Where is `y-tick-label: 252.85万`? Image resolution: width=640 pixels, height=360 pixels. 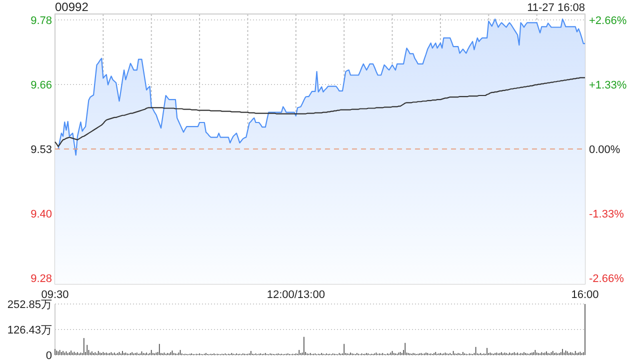
y-tick-label: 252.85万 is located at coordinates (29, 305).